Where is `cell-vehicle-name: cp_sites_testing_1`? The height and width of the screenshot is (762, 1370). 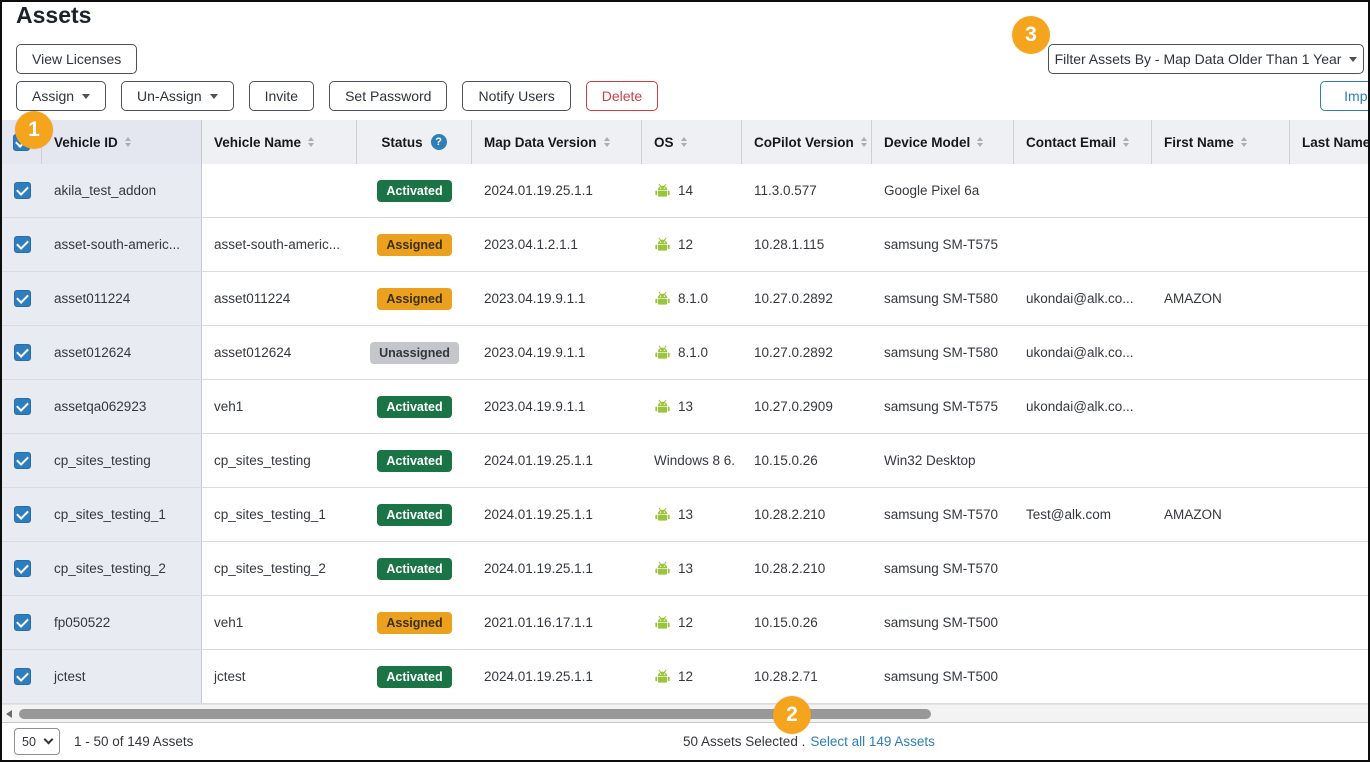 cell-vehicle-name: cp_sites_testing_1 is located at coordinates (270, 514).